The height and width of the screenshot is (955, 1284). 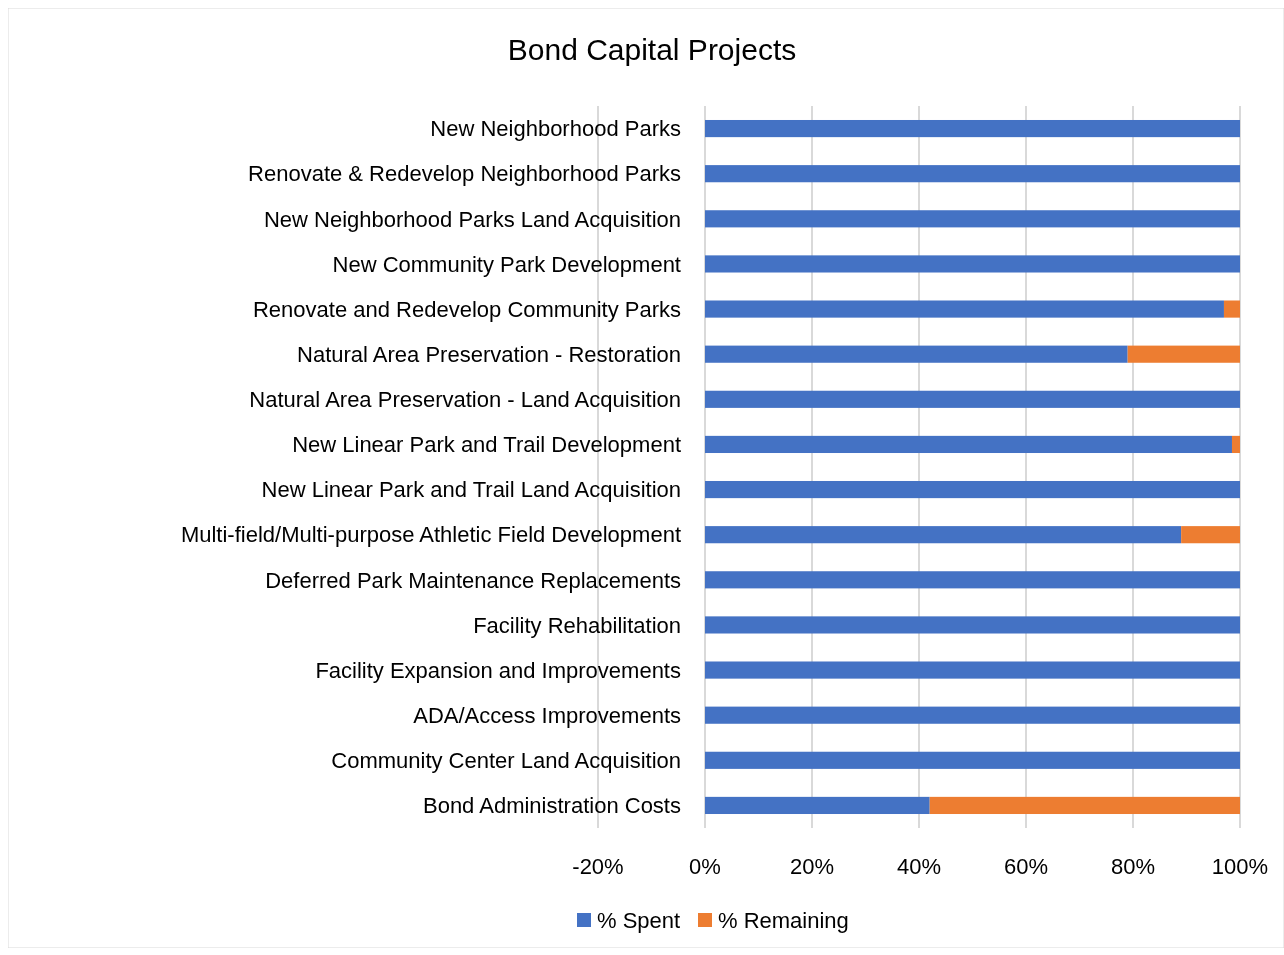 I want to click on legend-label: % Remaining, so click(x=783, y=920).